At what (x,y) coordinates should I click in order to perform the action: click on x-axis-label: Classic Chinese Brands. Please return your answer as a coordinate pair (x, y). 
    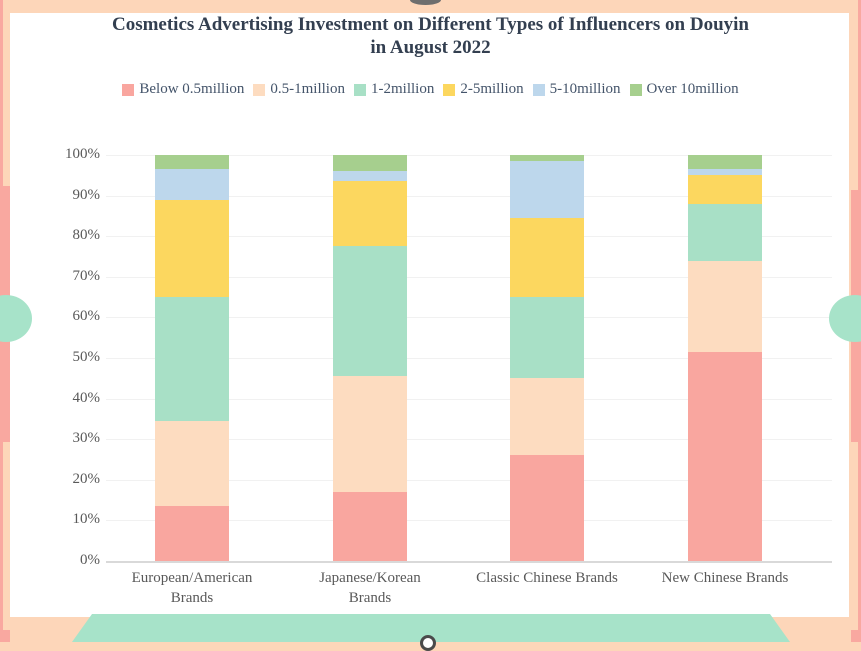
    Looking at the image, I should click on (547, 578).